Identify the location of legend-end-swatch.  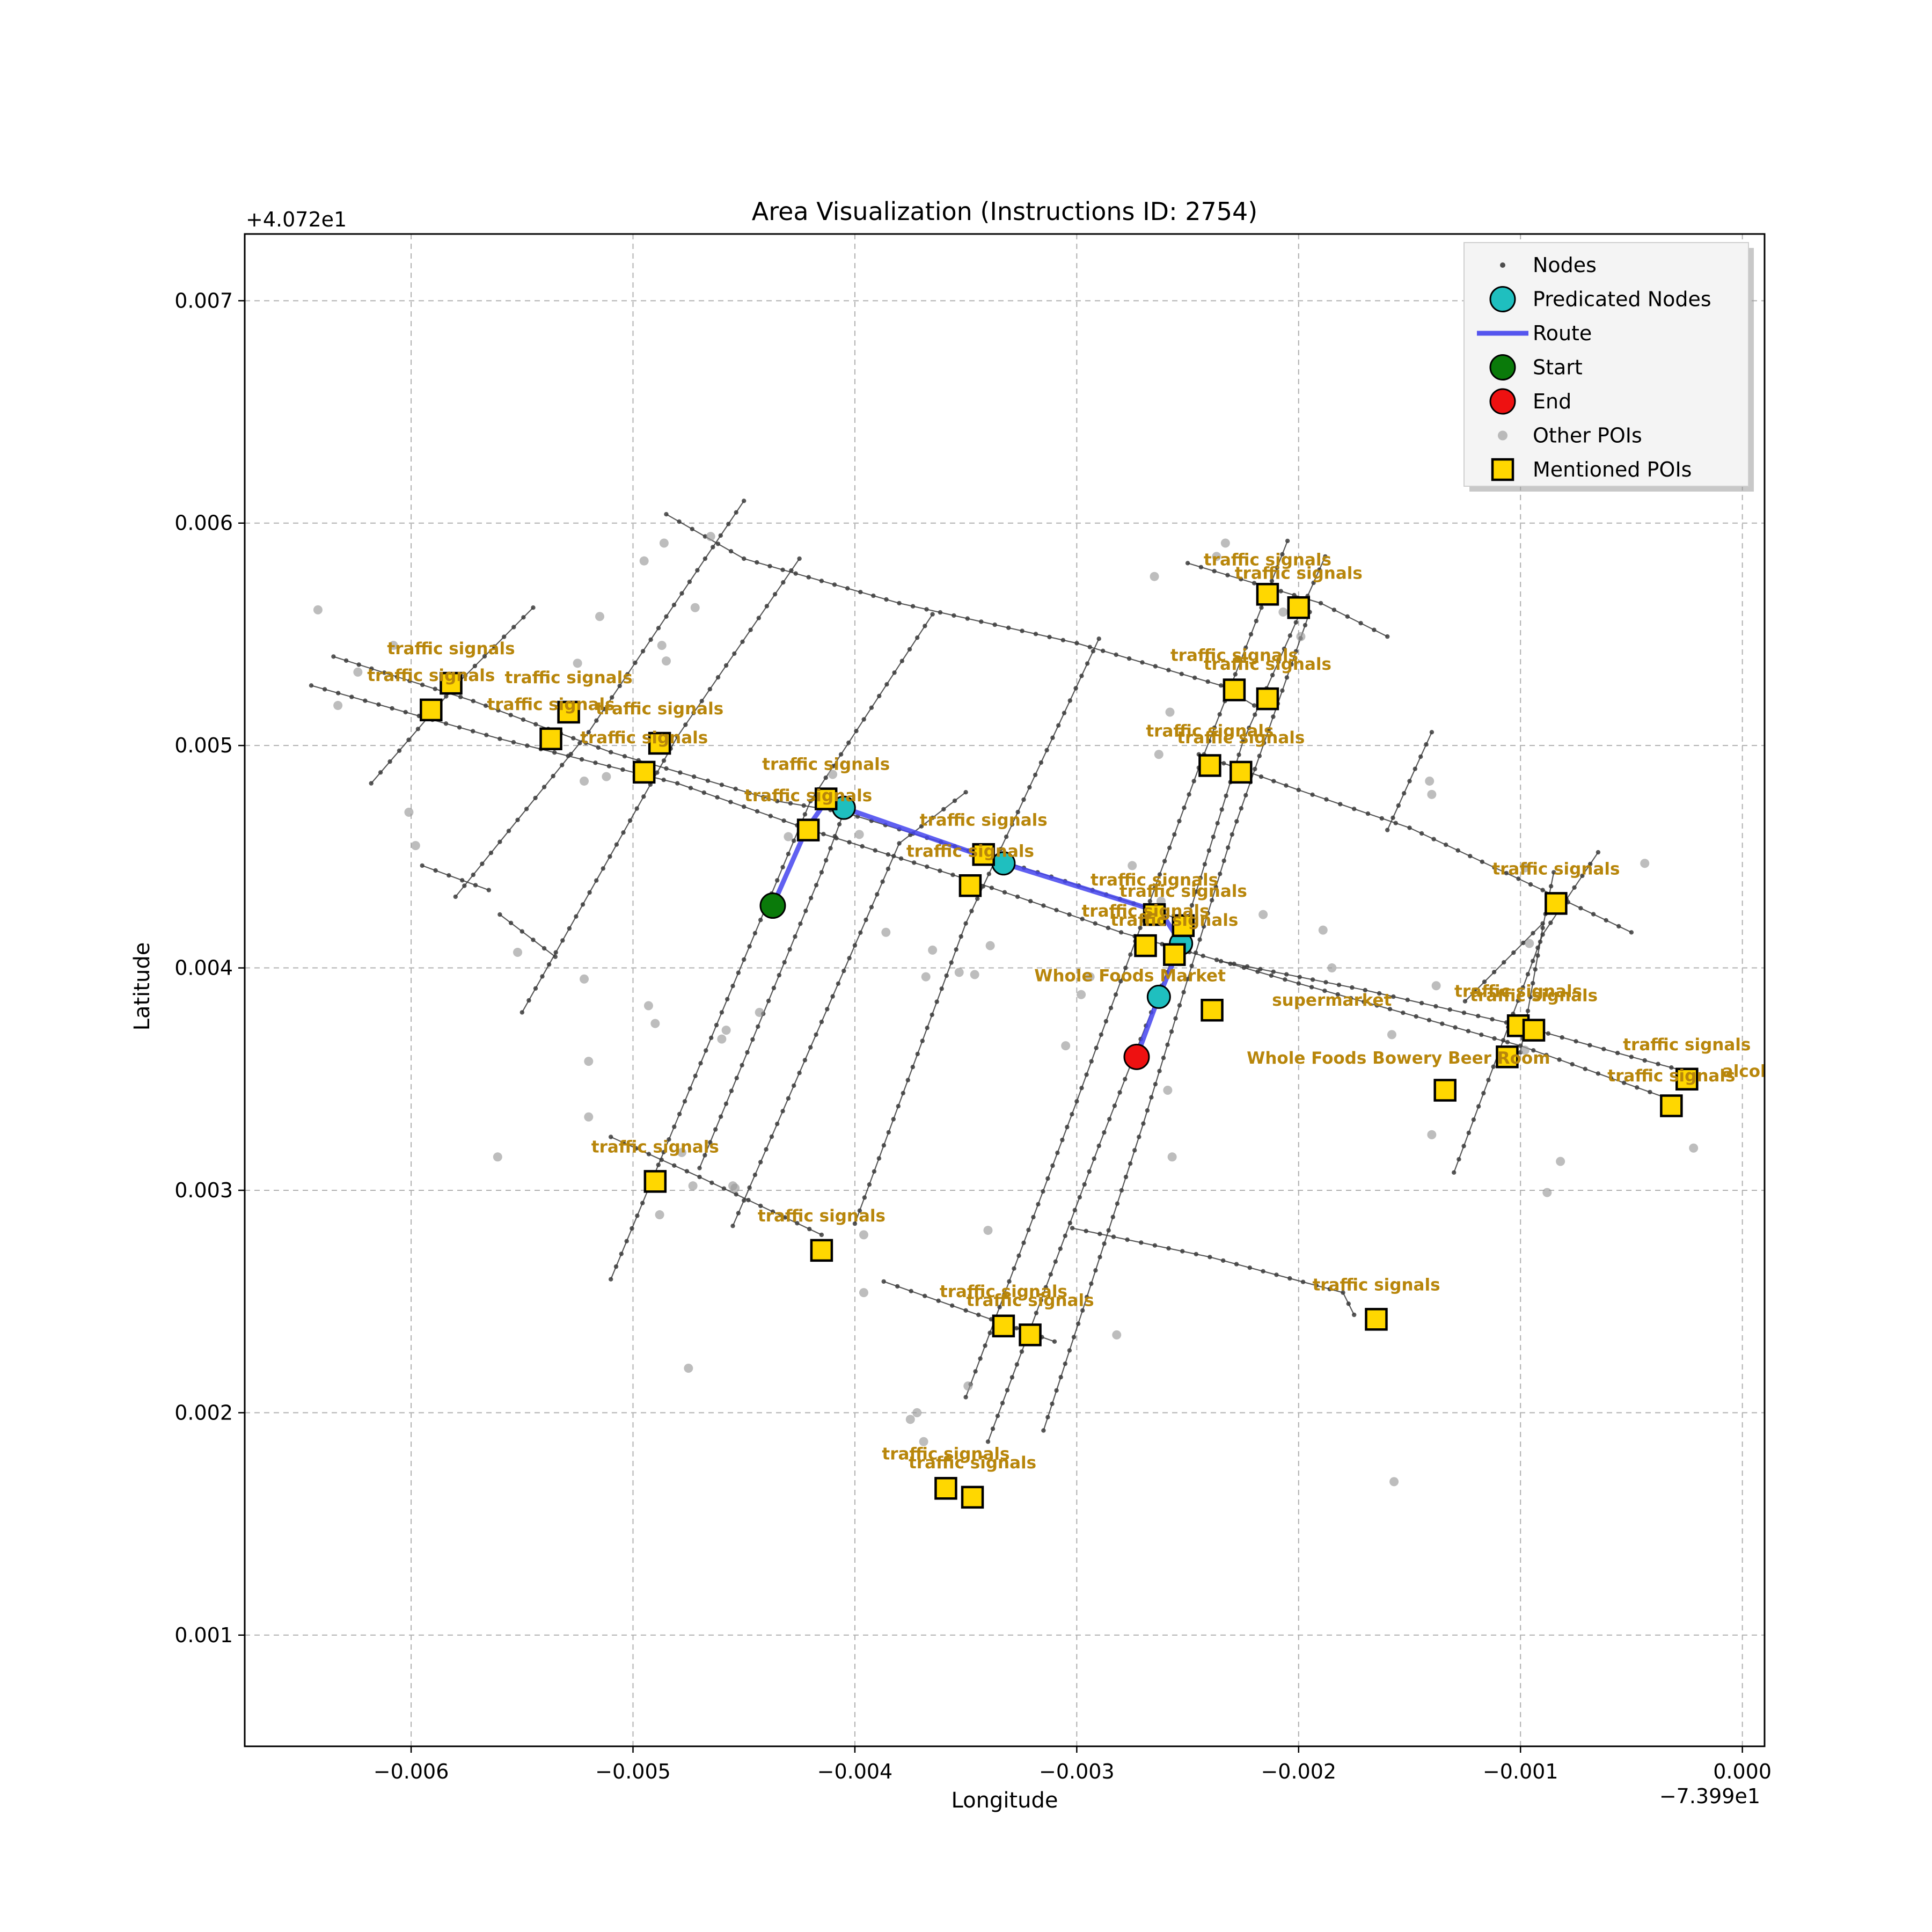
(1502, 401).